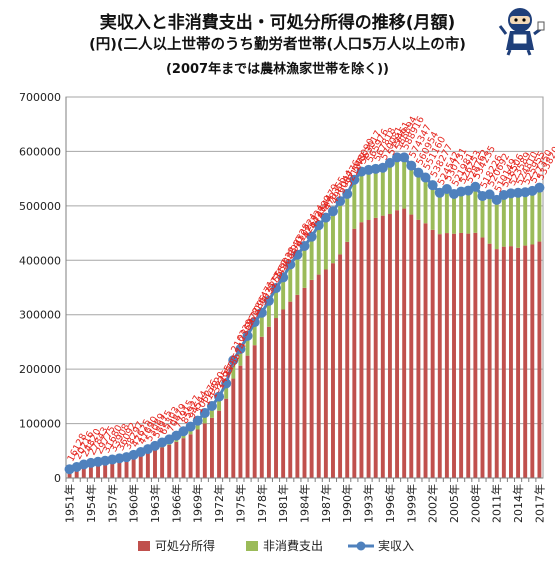  I want to click on x-tick-label: 1999年, so click(411, 503).